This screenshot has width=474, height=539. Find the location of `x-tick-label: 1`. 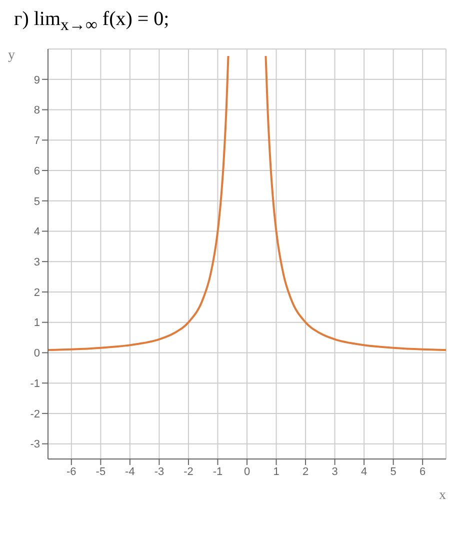

x-tick-label: 1 is located at coordinates (276, 472).